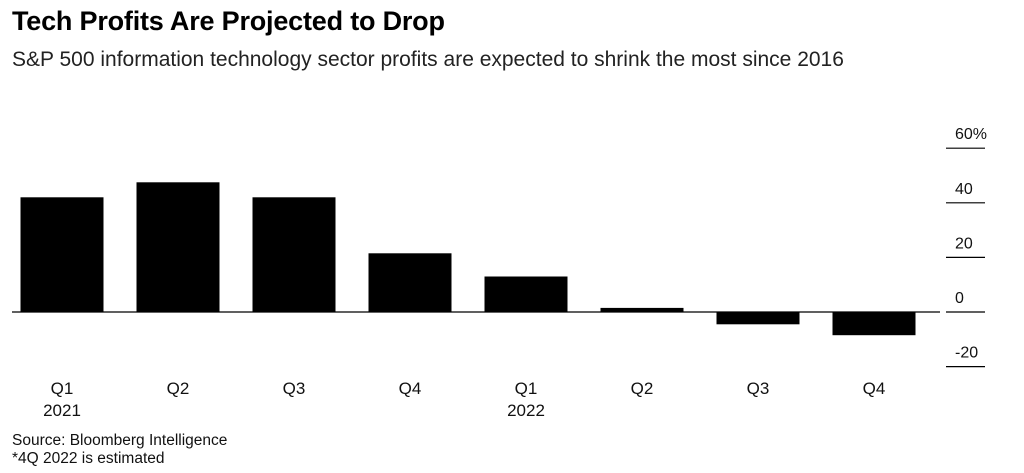 The width and height of the screenshot is (1024, 473). I want to click on x-tick-label-4: Q4, so click(410, 388).